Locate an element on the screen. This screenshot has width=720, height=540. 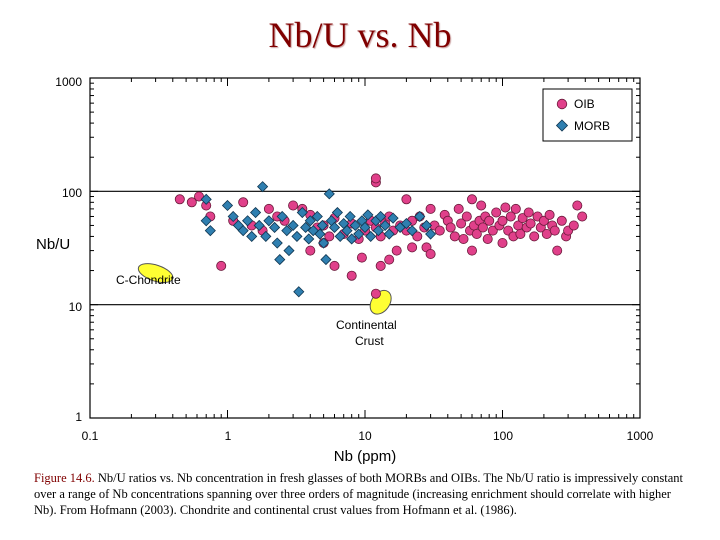
slide-title: Nb/U vs. Nb is located at coordinates (360, 35).